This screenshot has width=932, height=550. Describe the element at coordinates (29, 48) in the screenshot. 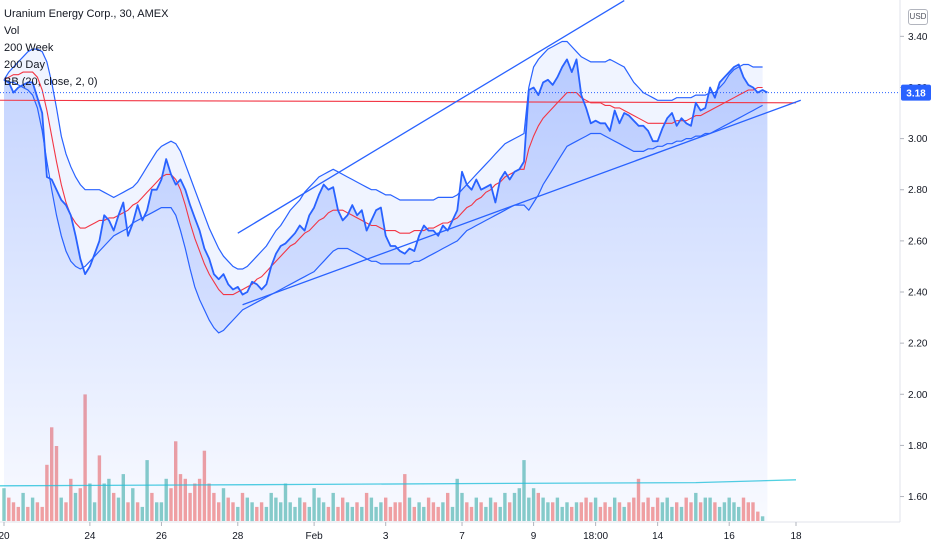

I see `legend-200-week: 200 Week` at that location.